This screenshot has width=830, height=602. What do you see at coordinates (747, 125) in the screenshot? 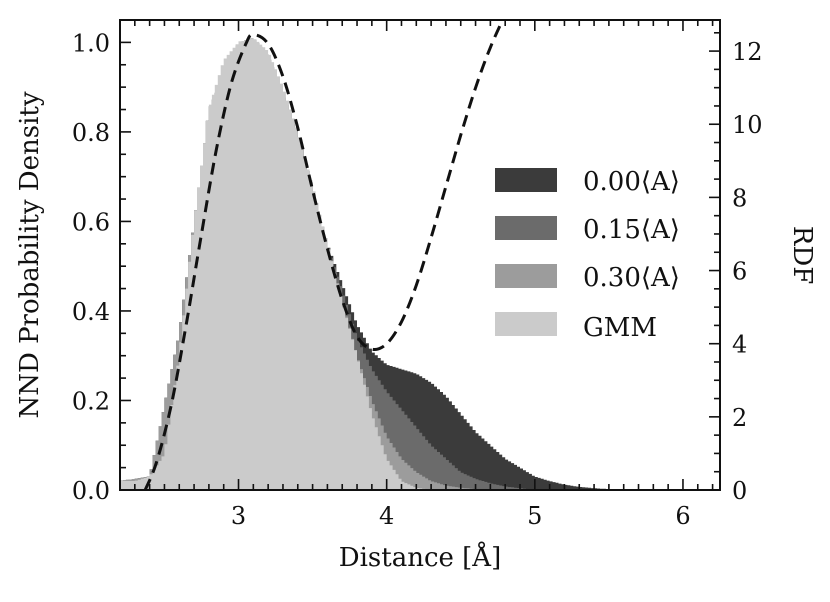
I see `y2-tick-label: 10` at bounding box center [747, 125].